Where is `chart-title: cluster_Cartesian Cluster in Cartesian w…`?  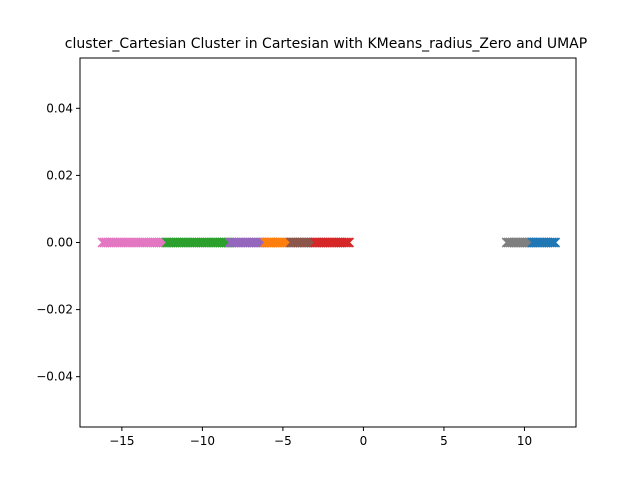
chart-title: cluster_Cartesian Cluster in Cartesian w… is located at coordinates (326, 44).